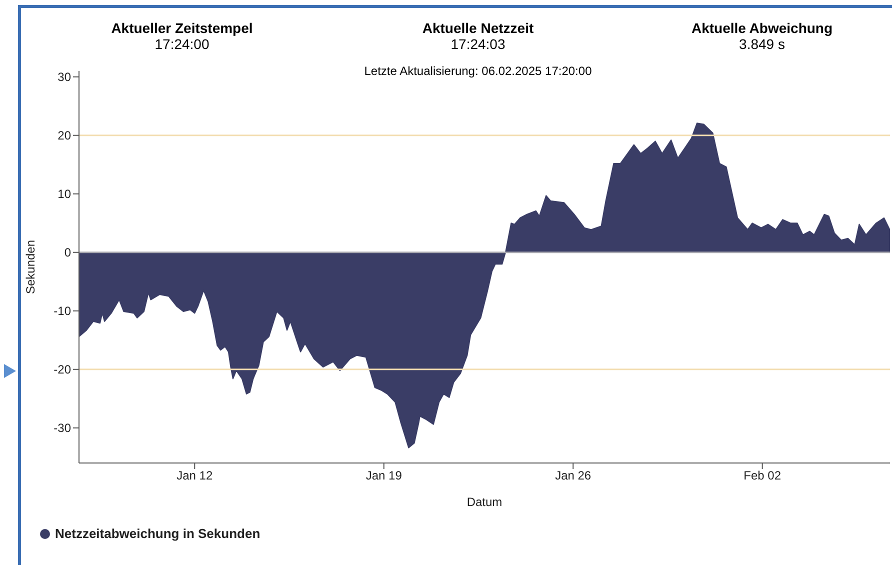  Describe the element at coordinates (762, 44) in the screenshot. I see `text: 3.849 s` at that location.